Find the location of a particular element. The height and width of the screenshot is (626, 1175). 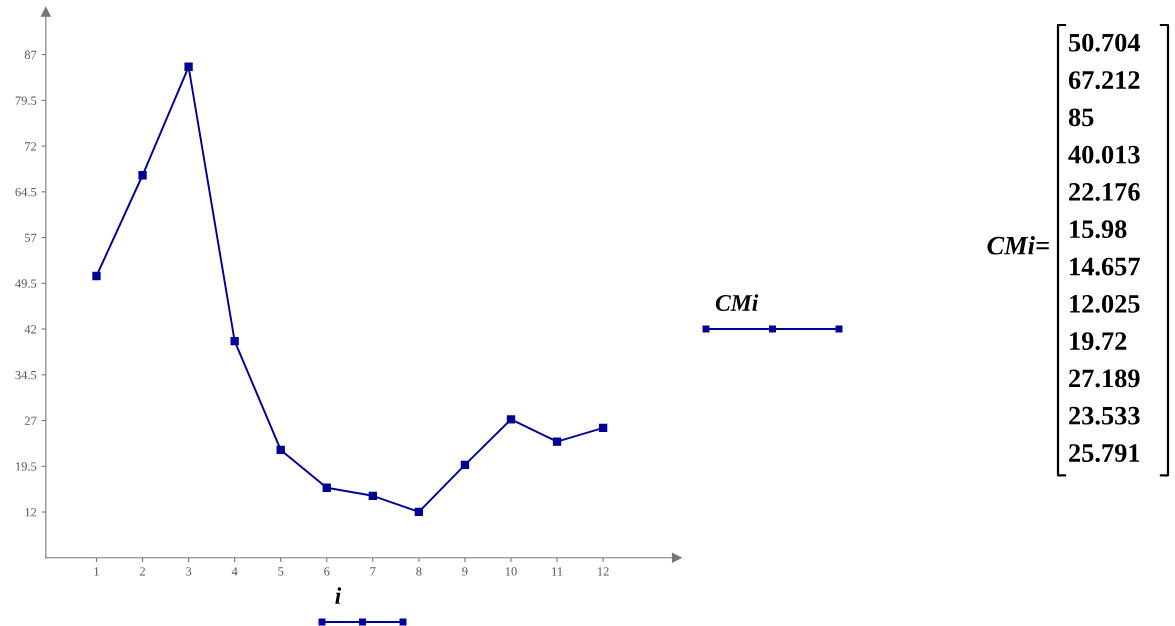

text: 23.533 is located at coordinates (1104, 415).